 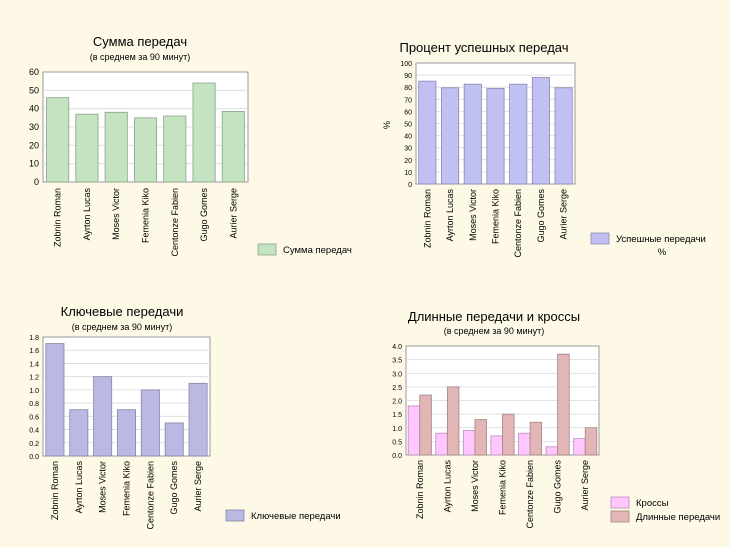 What do you see at coordinates (494, 316) in the screenshot?
I see `chart-title: Длинные передачи и кроссы` at bounding box center [494, 316].